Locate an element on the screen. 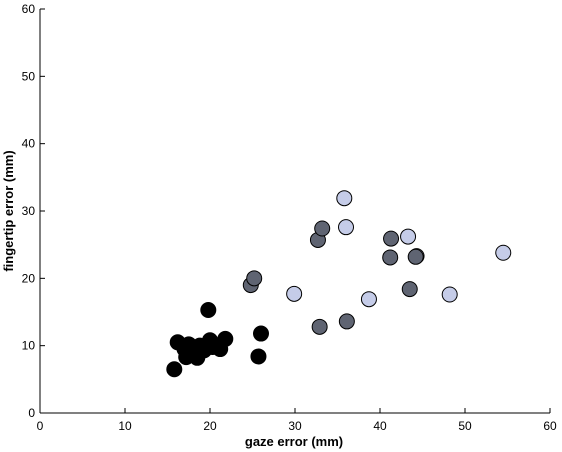 The image size is (562, 452). x-tick-label: 0 is located at coordinates (40, 426).